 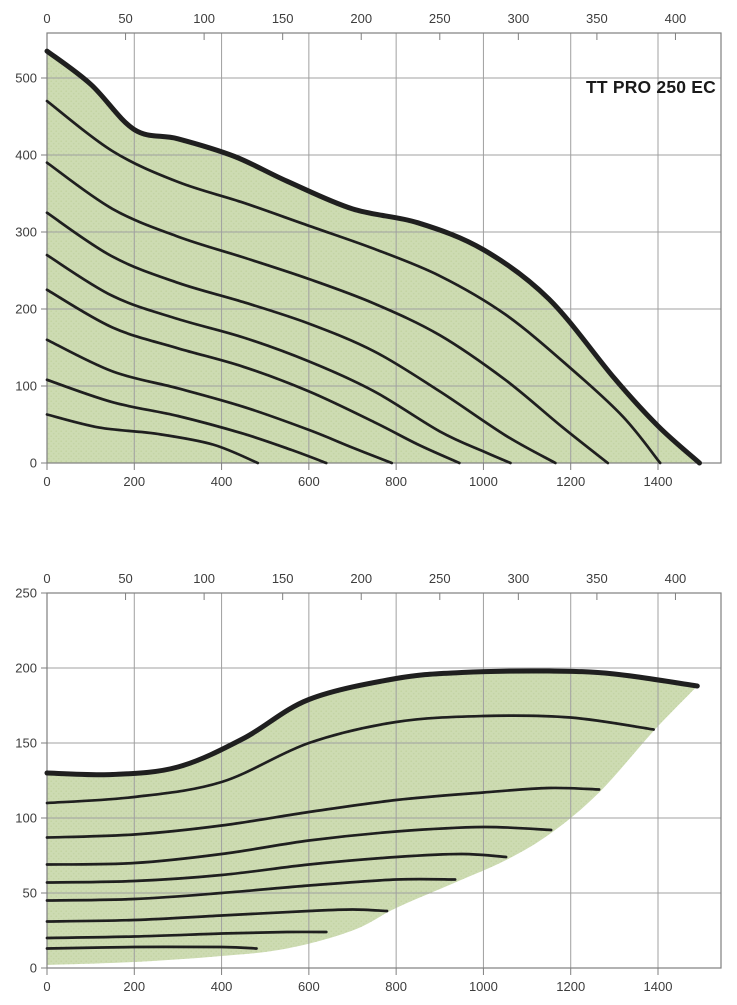 I want to click on power-curve-max, so click(x=372, y=723).